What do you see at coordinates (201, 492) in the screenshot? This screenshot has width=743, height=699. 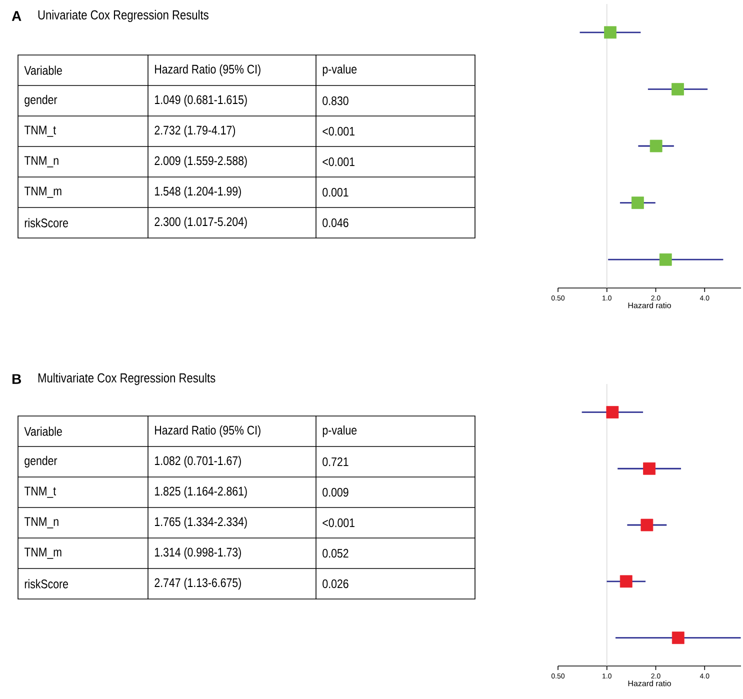 I see `text: 1.825 (1.164-2.861)` at bounding box center [201, 492].